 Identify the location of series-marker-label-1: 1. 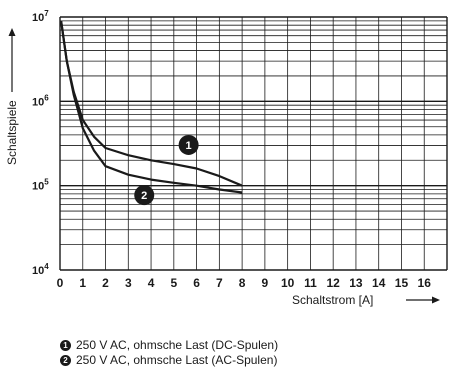
(189, 146).